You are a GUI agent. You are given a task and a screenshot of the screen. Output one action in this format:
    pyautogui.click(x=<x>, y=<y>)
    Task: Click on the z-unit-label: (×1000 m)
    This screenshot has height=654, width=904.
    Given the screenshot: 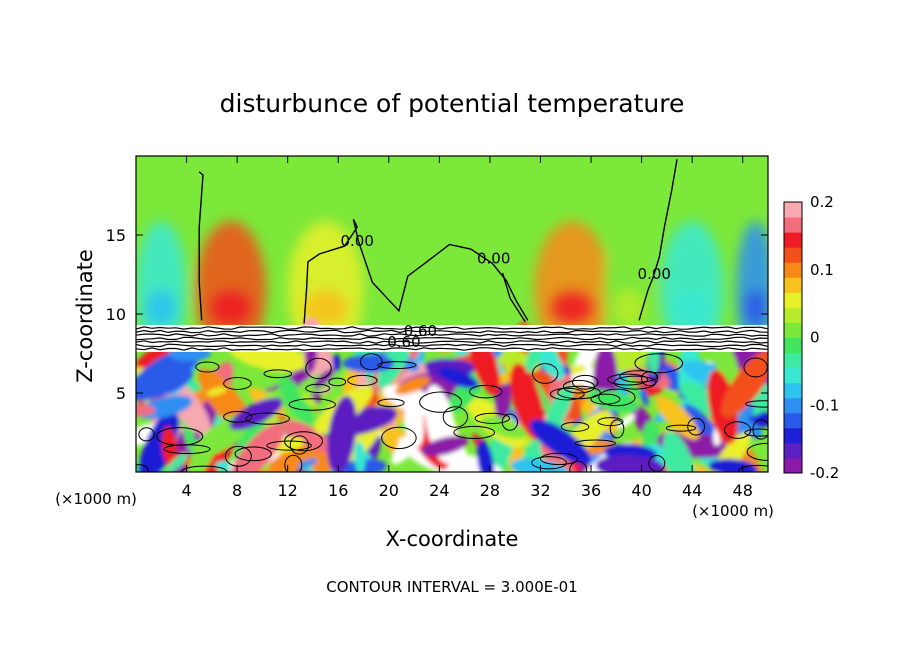 What is the action you would take?
    pyautogui.click(x=96, y=499)
    